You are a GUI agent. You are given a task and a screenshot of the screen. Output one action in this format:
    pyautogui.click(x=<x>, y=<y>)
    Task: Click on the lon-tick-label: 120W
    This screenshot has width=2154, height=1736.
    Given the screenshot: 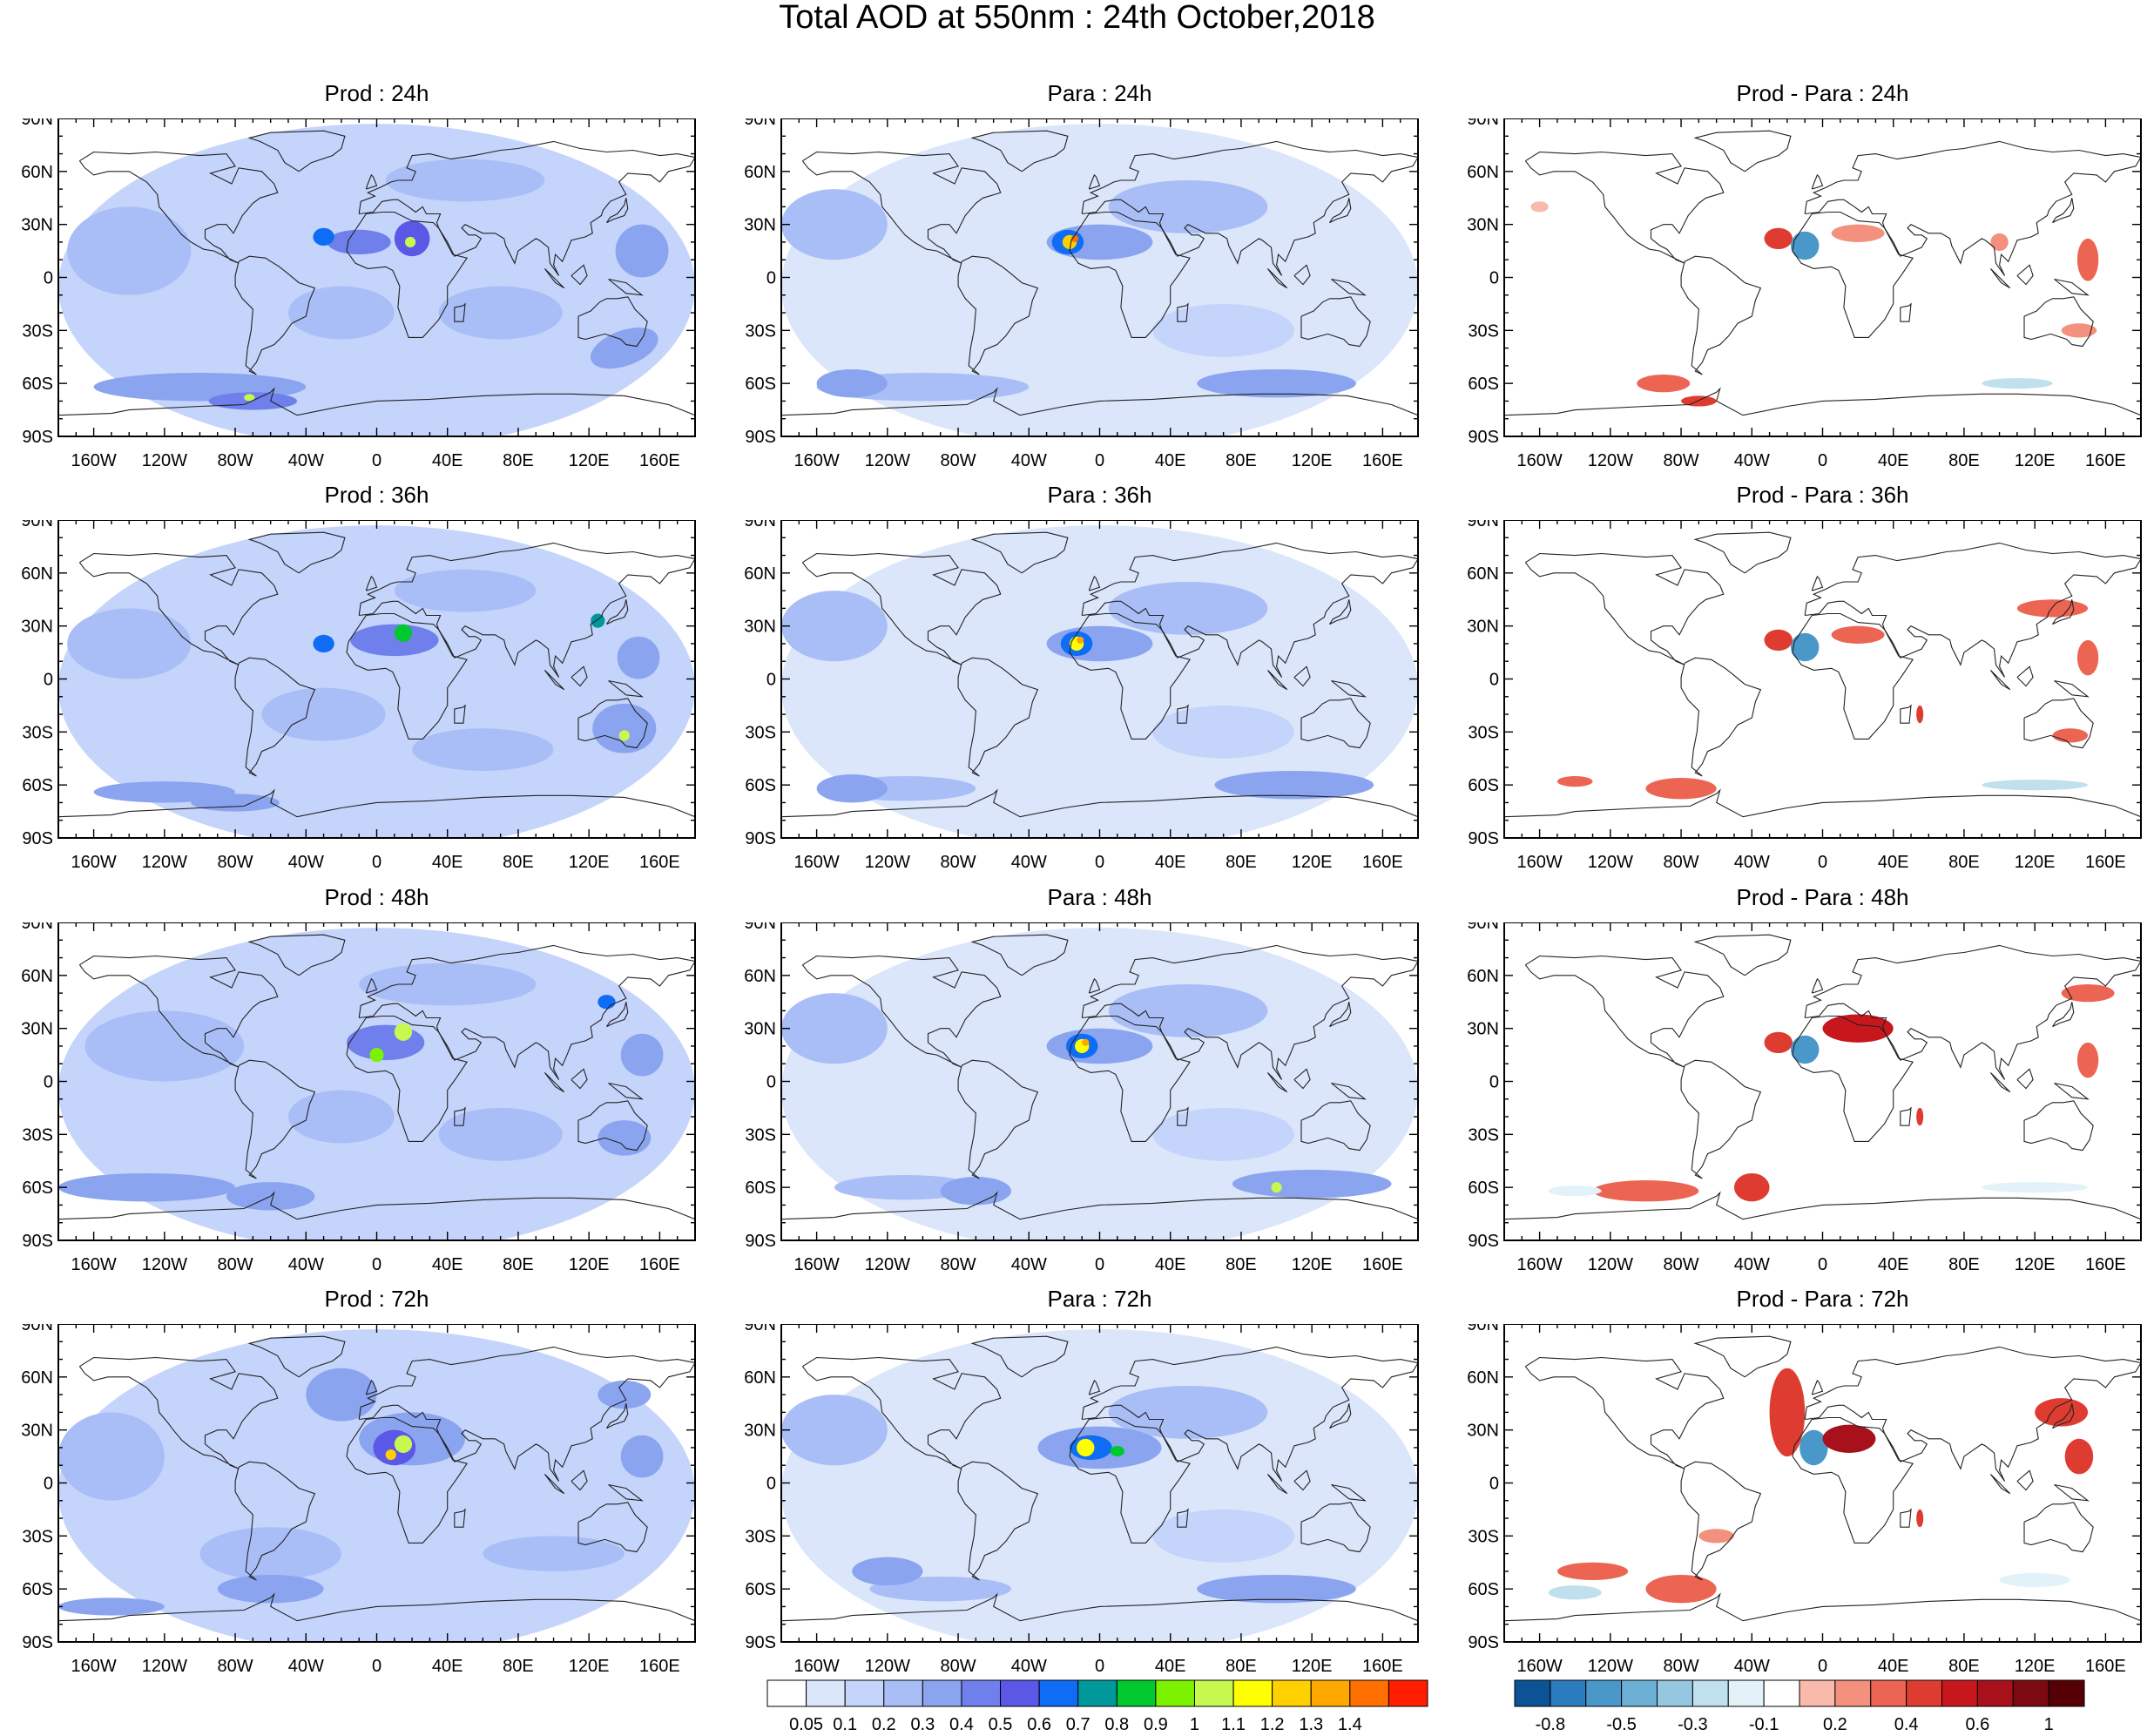 What is the action you would take?
    pyautogui.click(x=888, y=1264)
    